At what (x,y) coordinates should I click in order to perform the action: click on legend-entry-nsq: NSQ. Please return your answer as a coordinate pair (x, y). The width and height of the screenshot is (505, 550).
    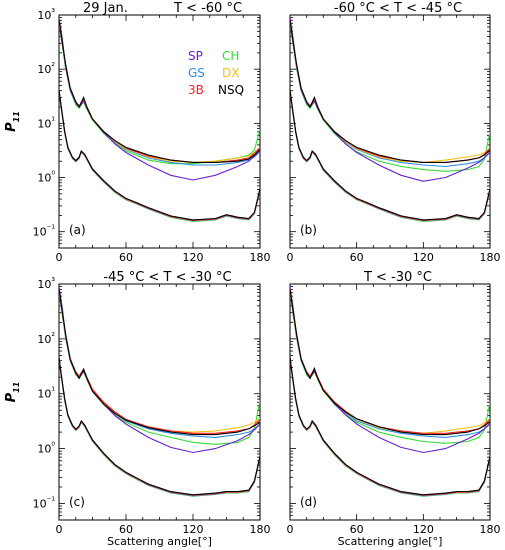
    Looking at the image, I should click on (231, 90).